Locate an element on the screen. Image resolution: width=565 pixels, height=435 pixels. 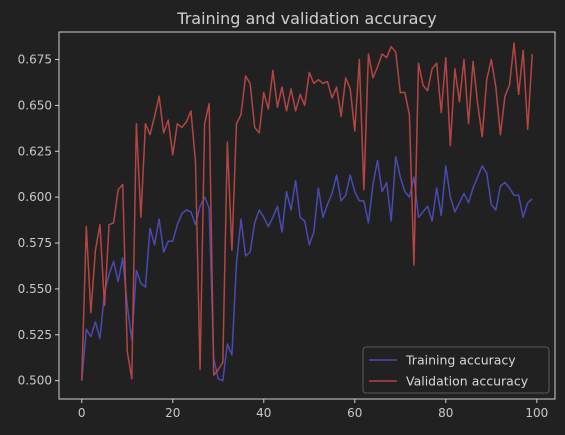
y-tick-label: 0.600 is located at coordinates (35, 197).